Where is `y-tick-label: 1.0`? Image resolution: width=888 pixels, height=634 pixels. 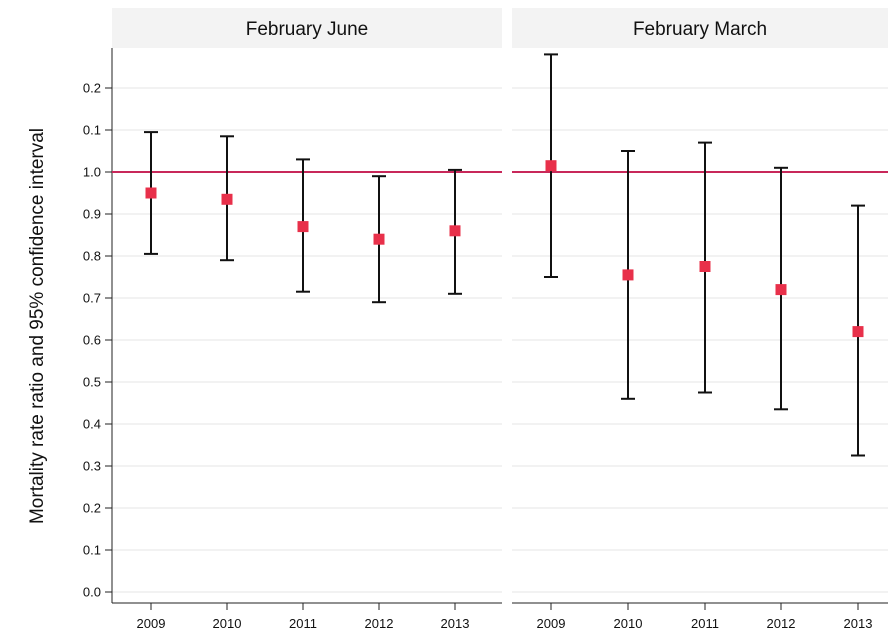
y-tick-label: 1.0 is located at coordinates (92, 172).